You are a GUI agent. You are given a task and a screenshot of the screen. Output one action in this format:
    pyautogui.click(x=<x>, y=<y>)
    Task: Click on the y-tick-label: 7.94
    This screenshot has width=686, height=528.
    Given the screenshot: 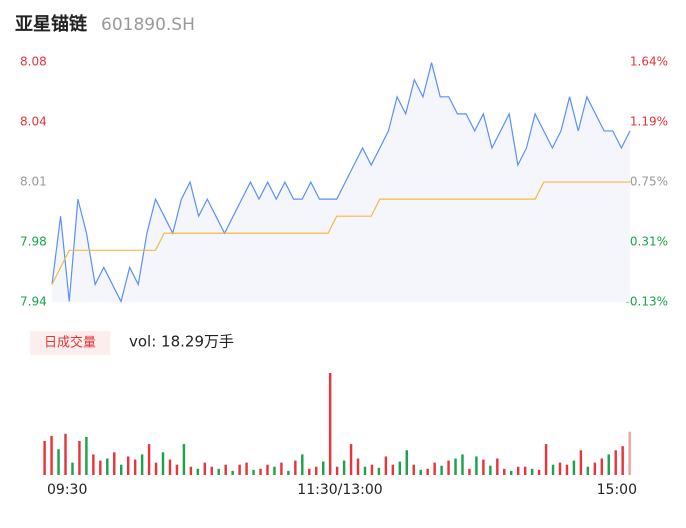 What is the action you would take?
    pyautogui.click(x=33, y=302)
    